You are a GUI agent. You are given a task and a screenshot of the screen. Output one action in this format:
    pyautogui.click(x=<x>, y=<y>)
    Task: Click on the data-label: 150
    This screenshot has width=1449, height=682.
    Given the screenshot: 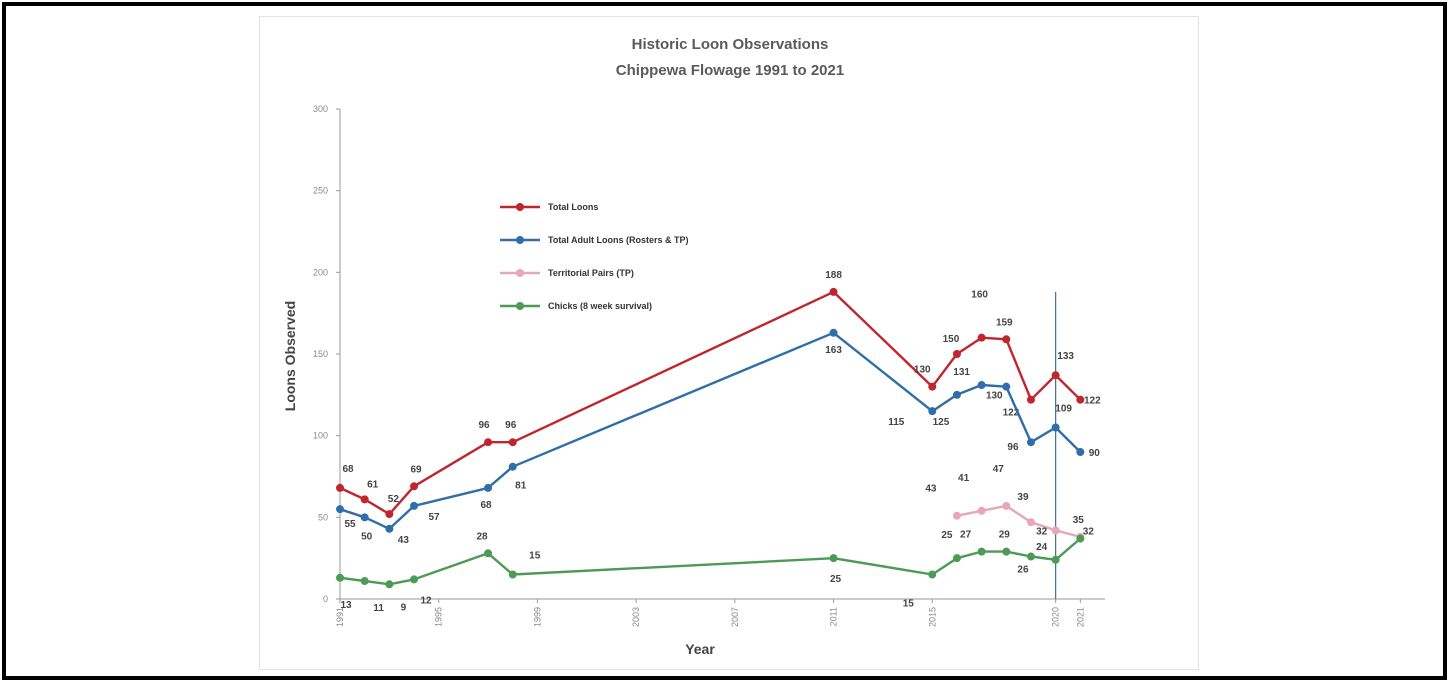 What is the action you would take?
    pyautogui.click(x=951, y=339)
    